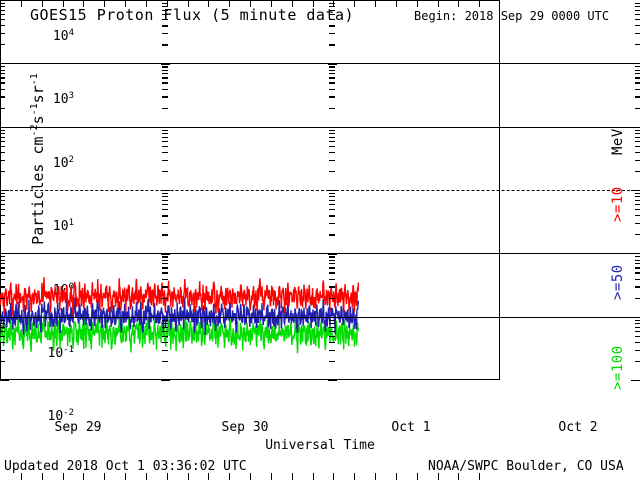  What do you see at coordinates (63, 163) in the screenshot?
I see `y-tick-10e2: 10²` at bounding box center [63, 163].